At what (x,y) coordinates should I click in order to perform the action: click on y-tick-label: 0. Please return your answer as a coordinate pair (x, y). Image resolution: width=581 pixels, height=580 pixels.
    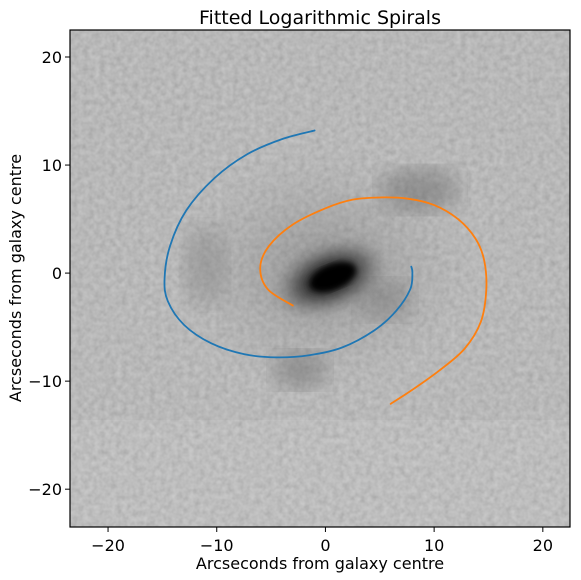
    Looking at the image, I should click on (57, 273).